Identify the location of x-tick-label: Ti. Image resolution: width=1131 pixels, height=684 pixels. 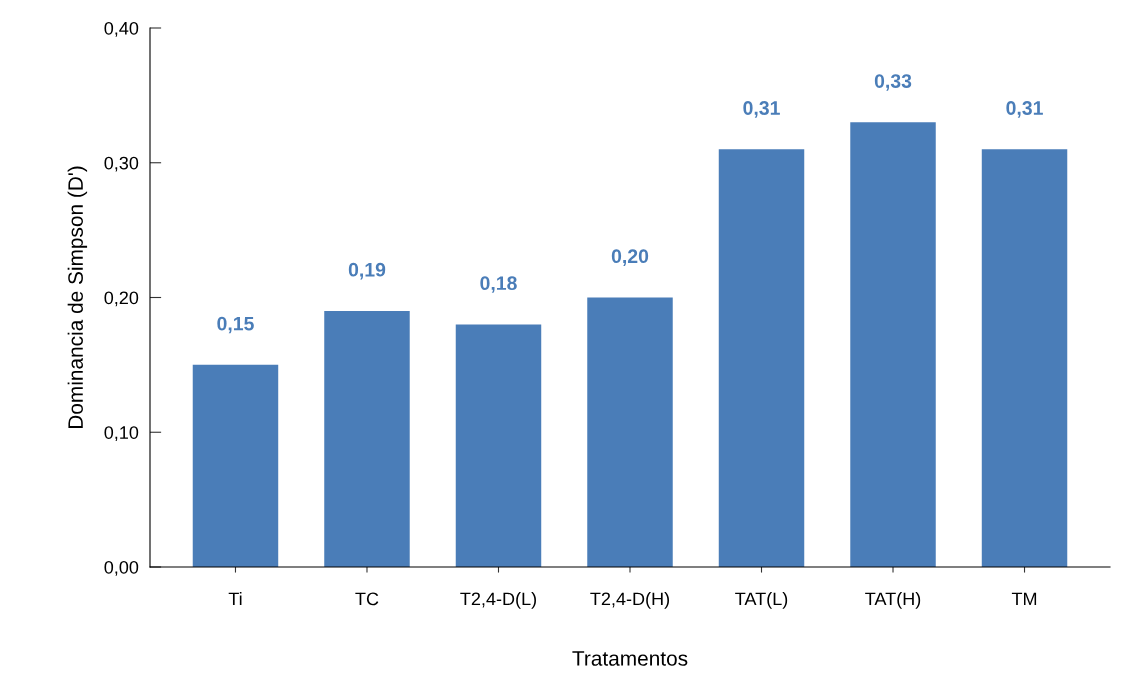
(235, 599).